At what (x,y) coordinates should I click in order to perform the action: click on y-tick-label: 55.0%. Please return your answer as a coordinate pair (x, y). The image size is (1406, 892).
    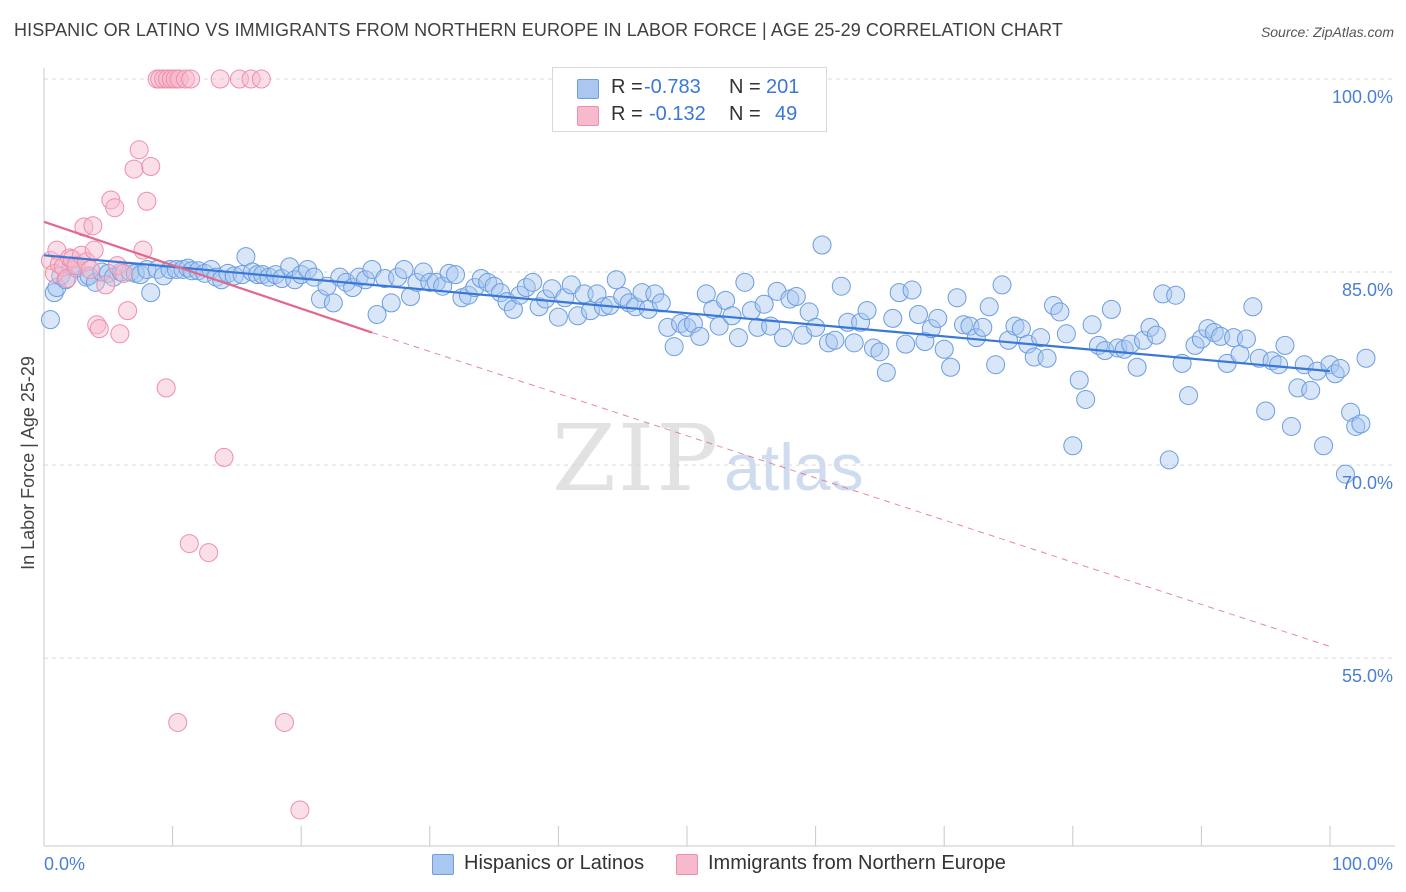
    Looking at the image, I should click on (1367, 676).